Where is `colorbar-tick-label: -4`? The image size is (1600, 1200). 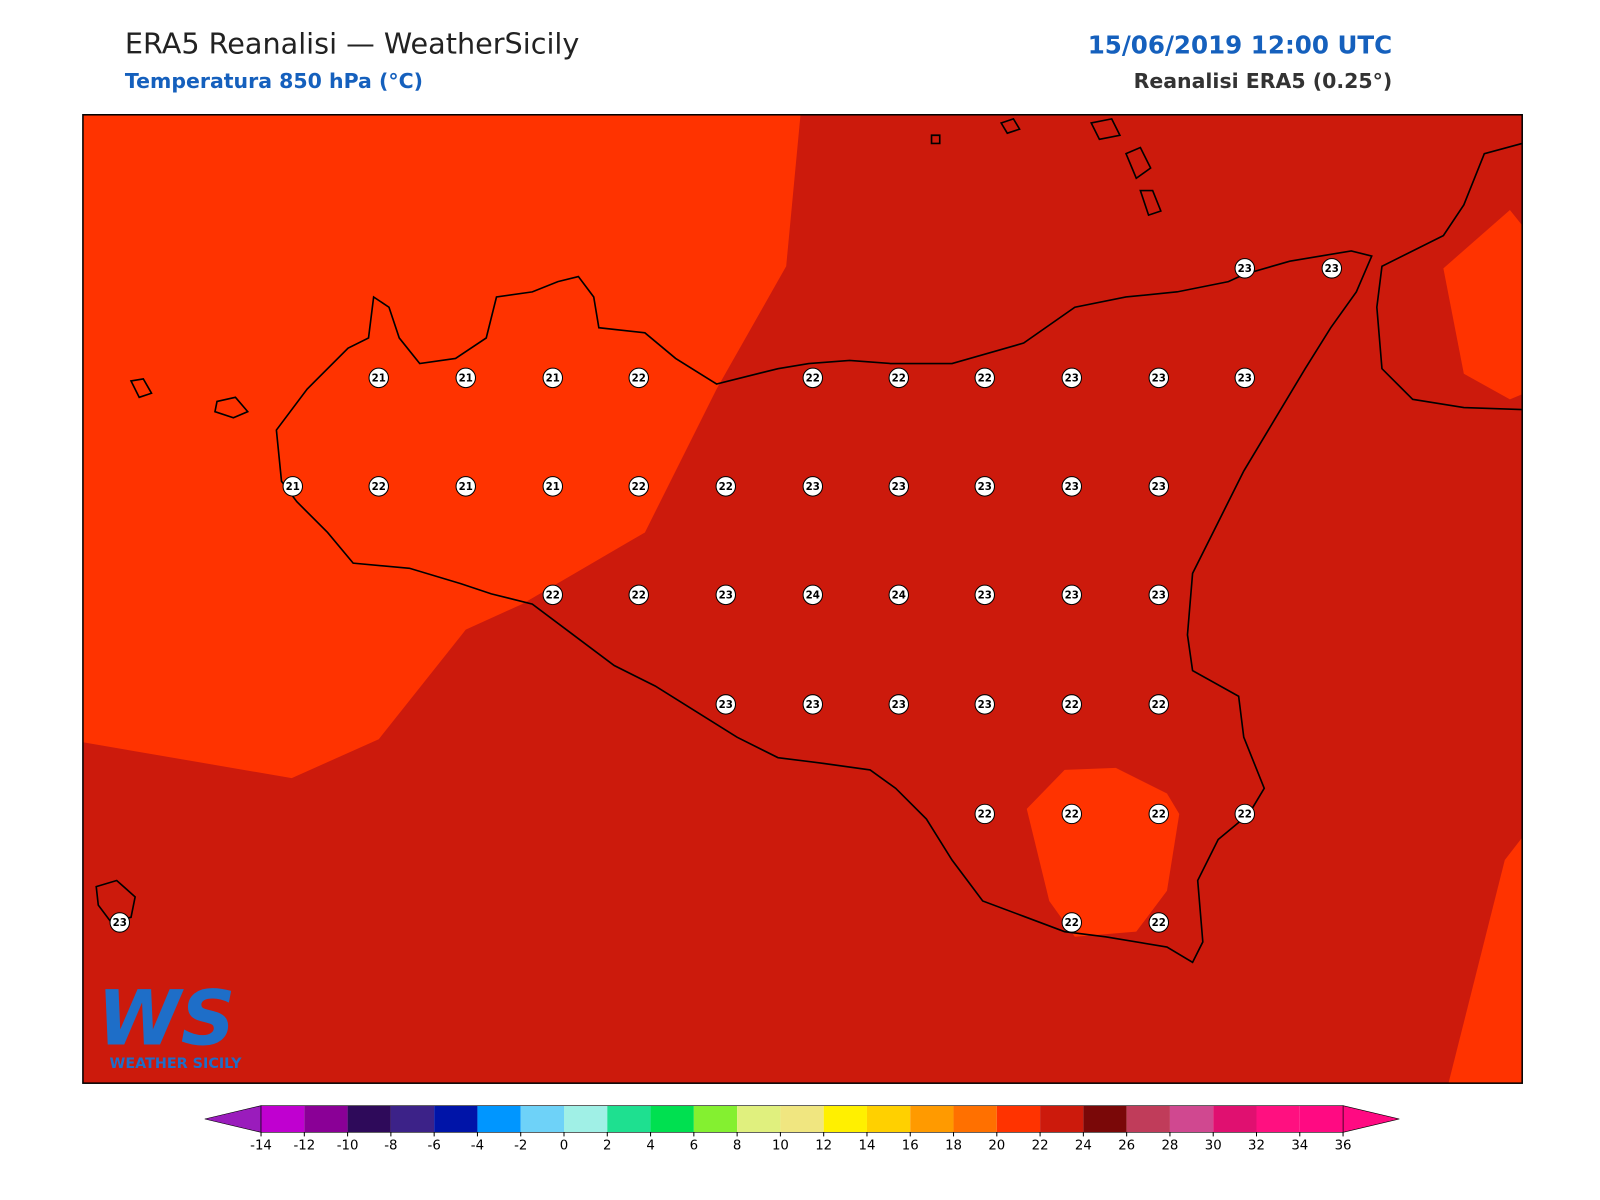
colorbar-tick-label: -4 is located at coordinates (477, 1146).